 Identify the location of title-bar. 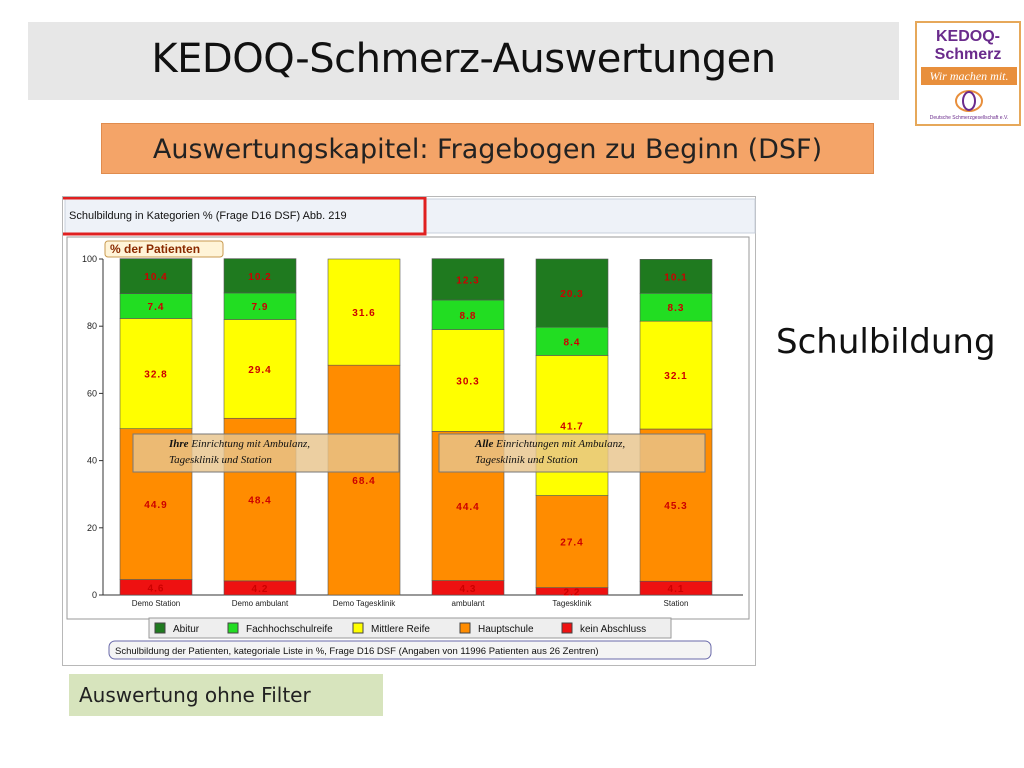
(463, 61).